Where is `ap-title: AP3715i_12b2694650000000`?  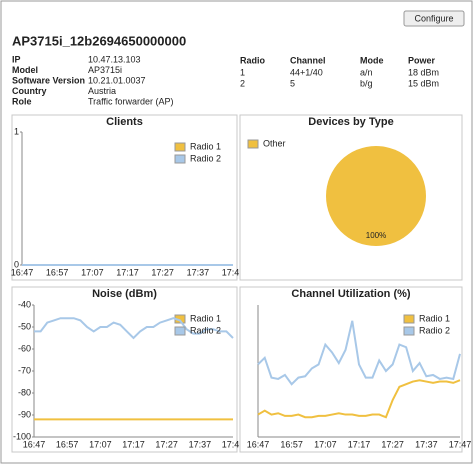
ap-title: AP3715i_12b2694650000000 is located at coordinates (99, 40).